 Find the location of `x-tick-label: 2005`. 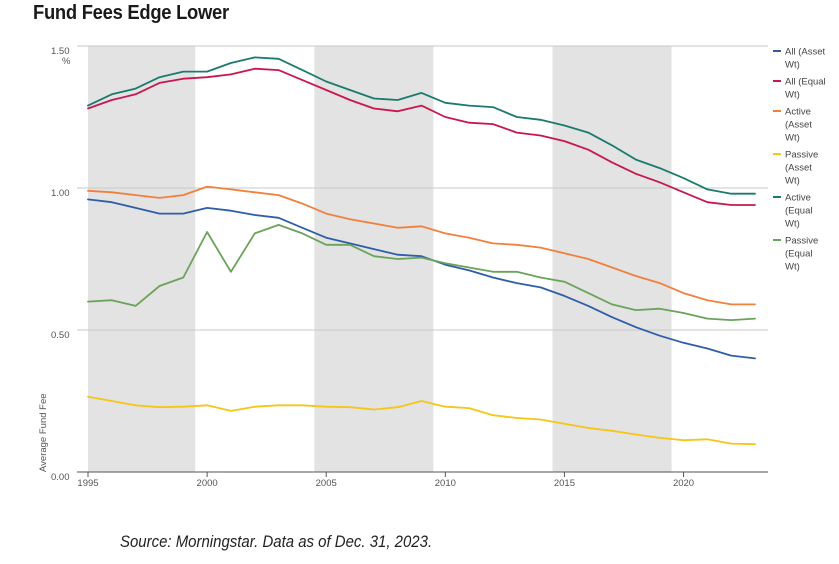

x-tick-label: 2005 is located at coordinates (326, 483).